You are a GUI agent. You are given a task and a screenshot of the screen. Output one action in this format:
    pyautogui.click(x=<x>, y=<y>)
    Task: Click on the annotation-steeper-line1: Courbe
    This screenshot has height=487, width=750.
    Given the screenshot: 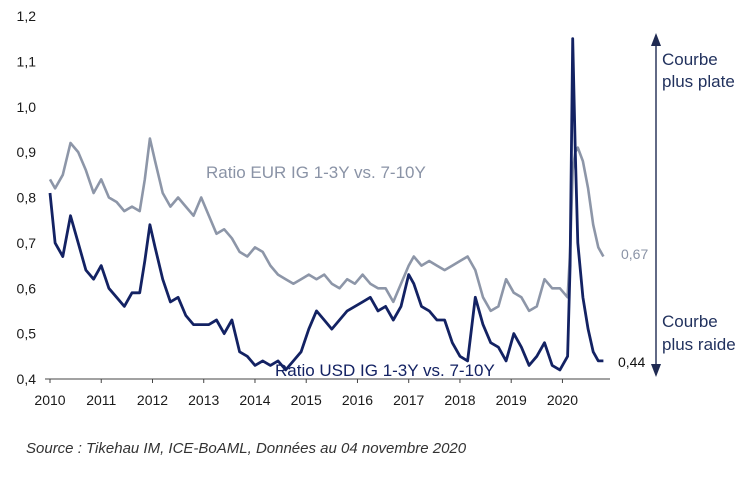 What is the action you would take?
    pyautogui.click(x=690, y=321)
    